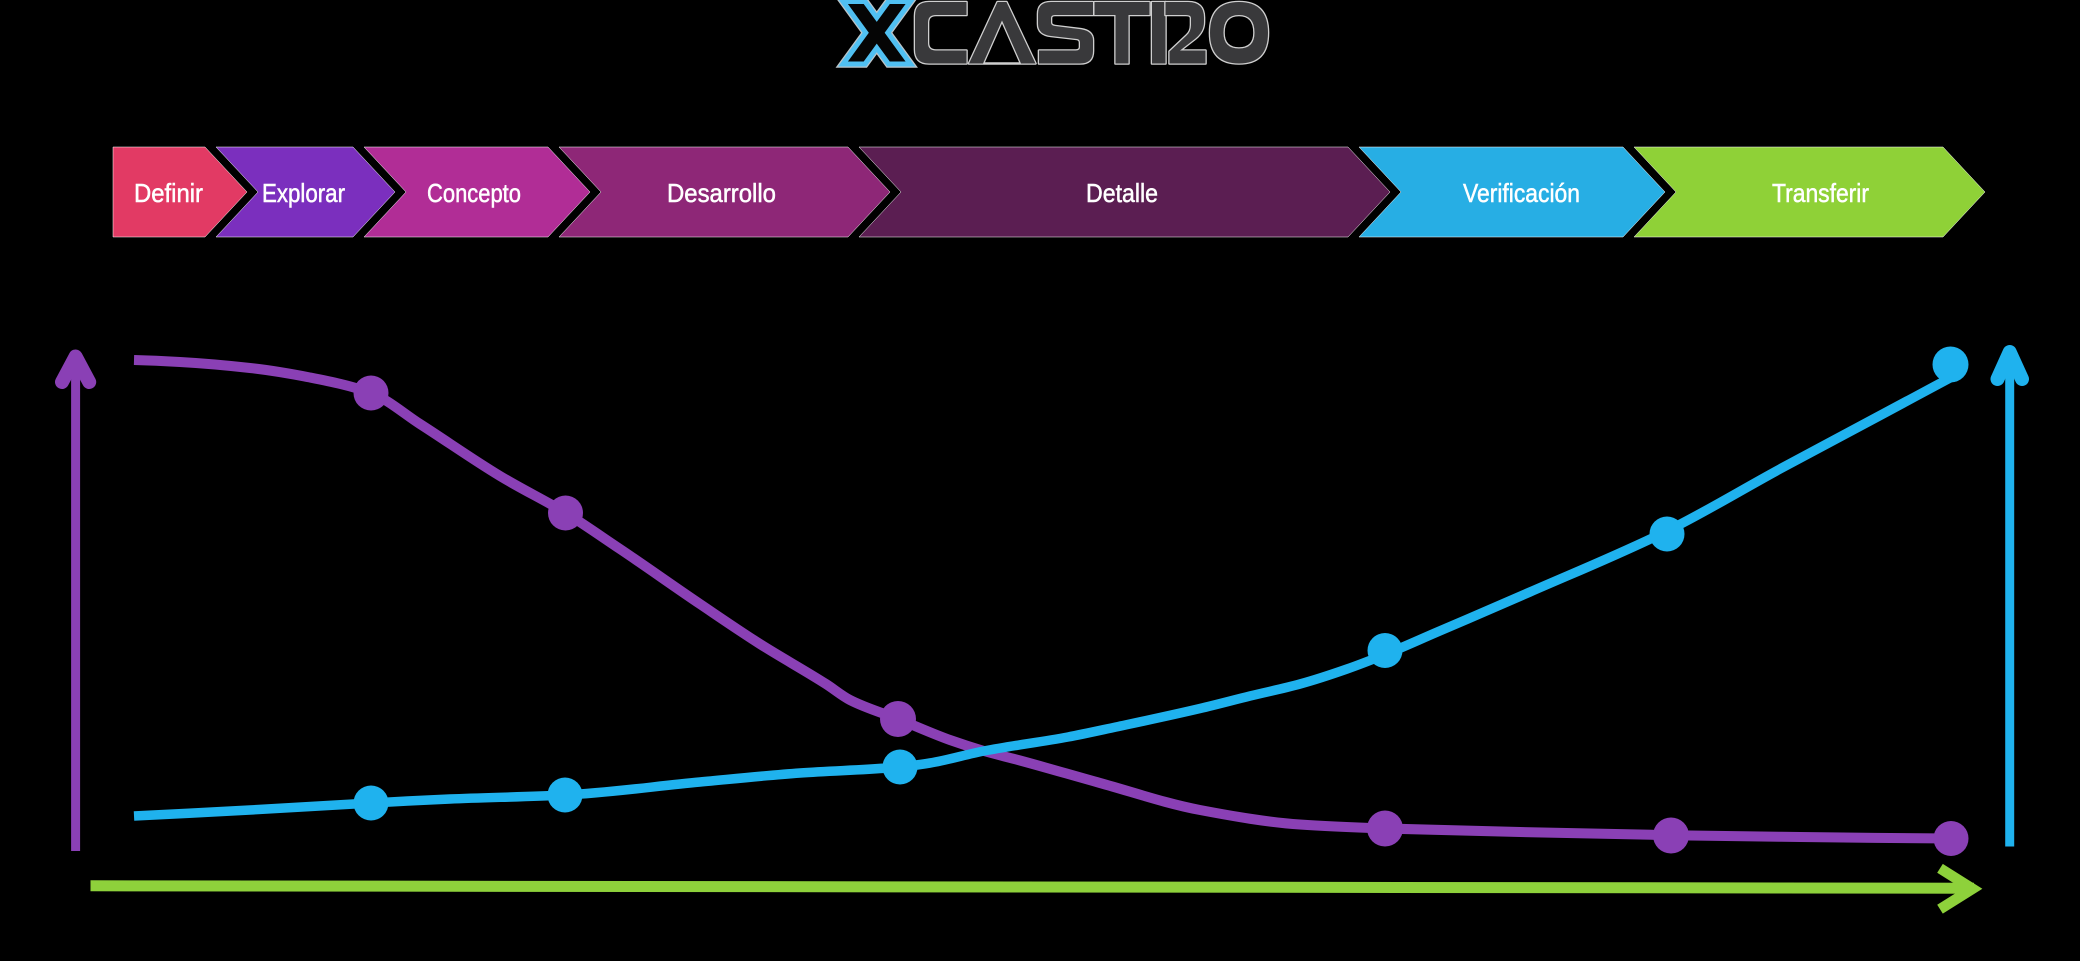  What do you see at coordinates (303, 193) in the screenshot?
I see `svg-text: Explorar` at bounding box center [303, 193].